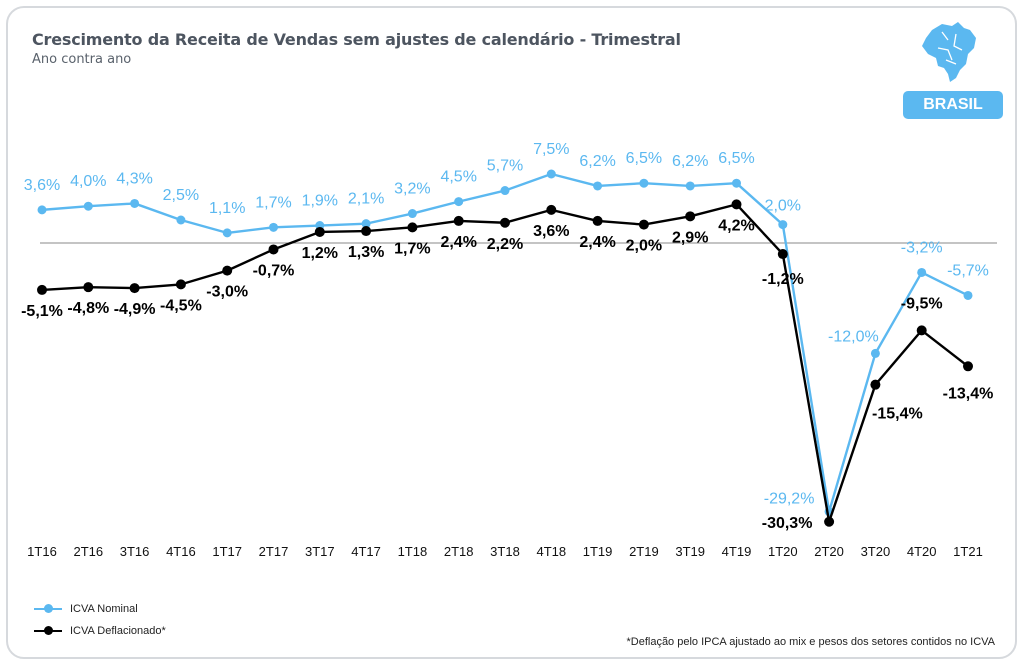 The width and height of the screenshot is (1025, 667). What do you see at coordinates (88, 181) in the screenshot?
I see `data-label-nominal: 4,0%` at bounding box center [88, 181].